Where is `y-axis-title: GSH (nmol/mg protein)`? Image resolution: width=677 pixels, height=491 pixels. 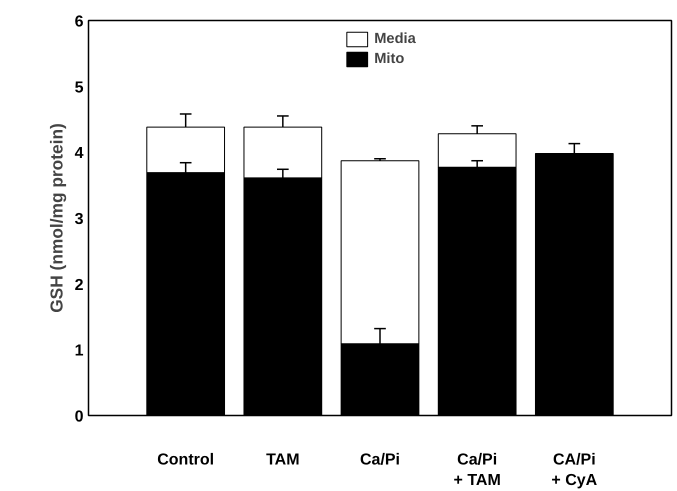 y-axis-title: GSH (nmol/mg protein) is located at coordinates (56, 218).